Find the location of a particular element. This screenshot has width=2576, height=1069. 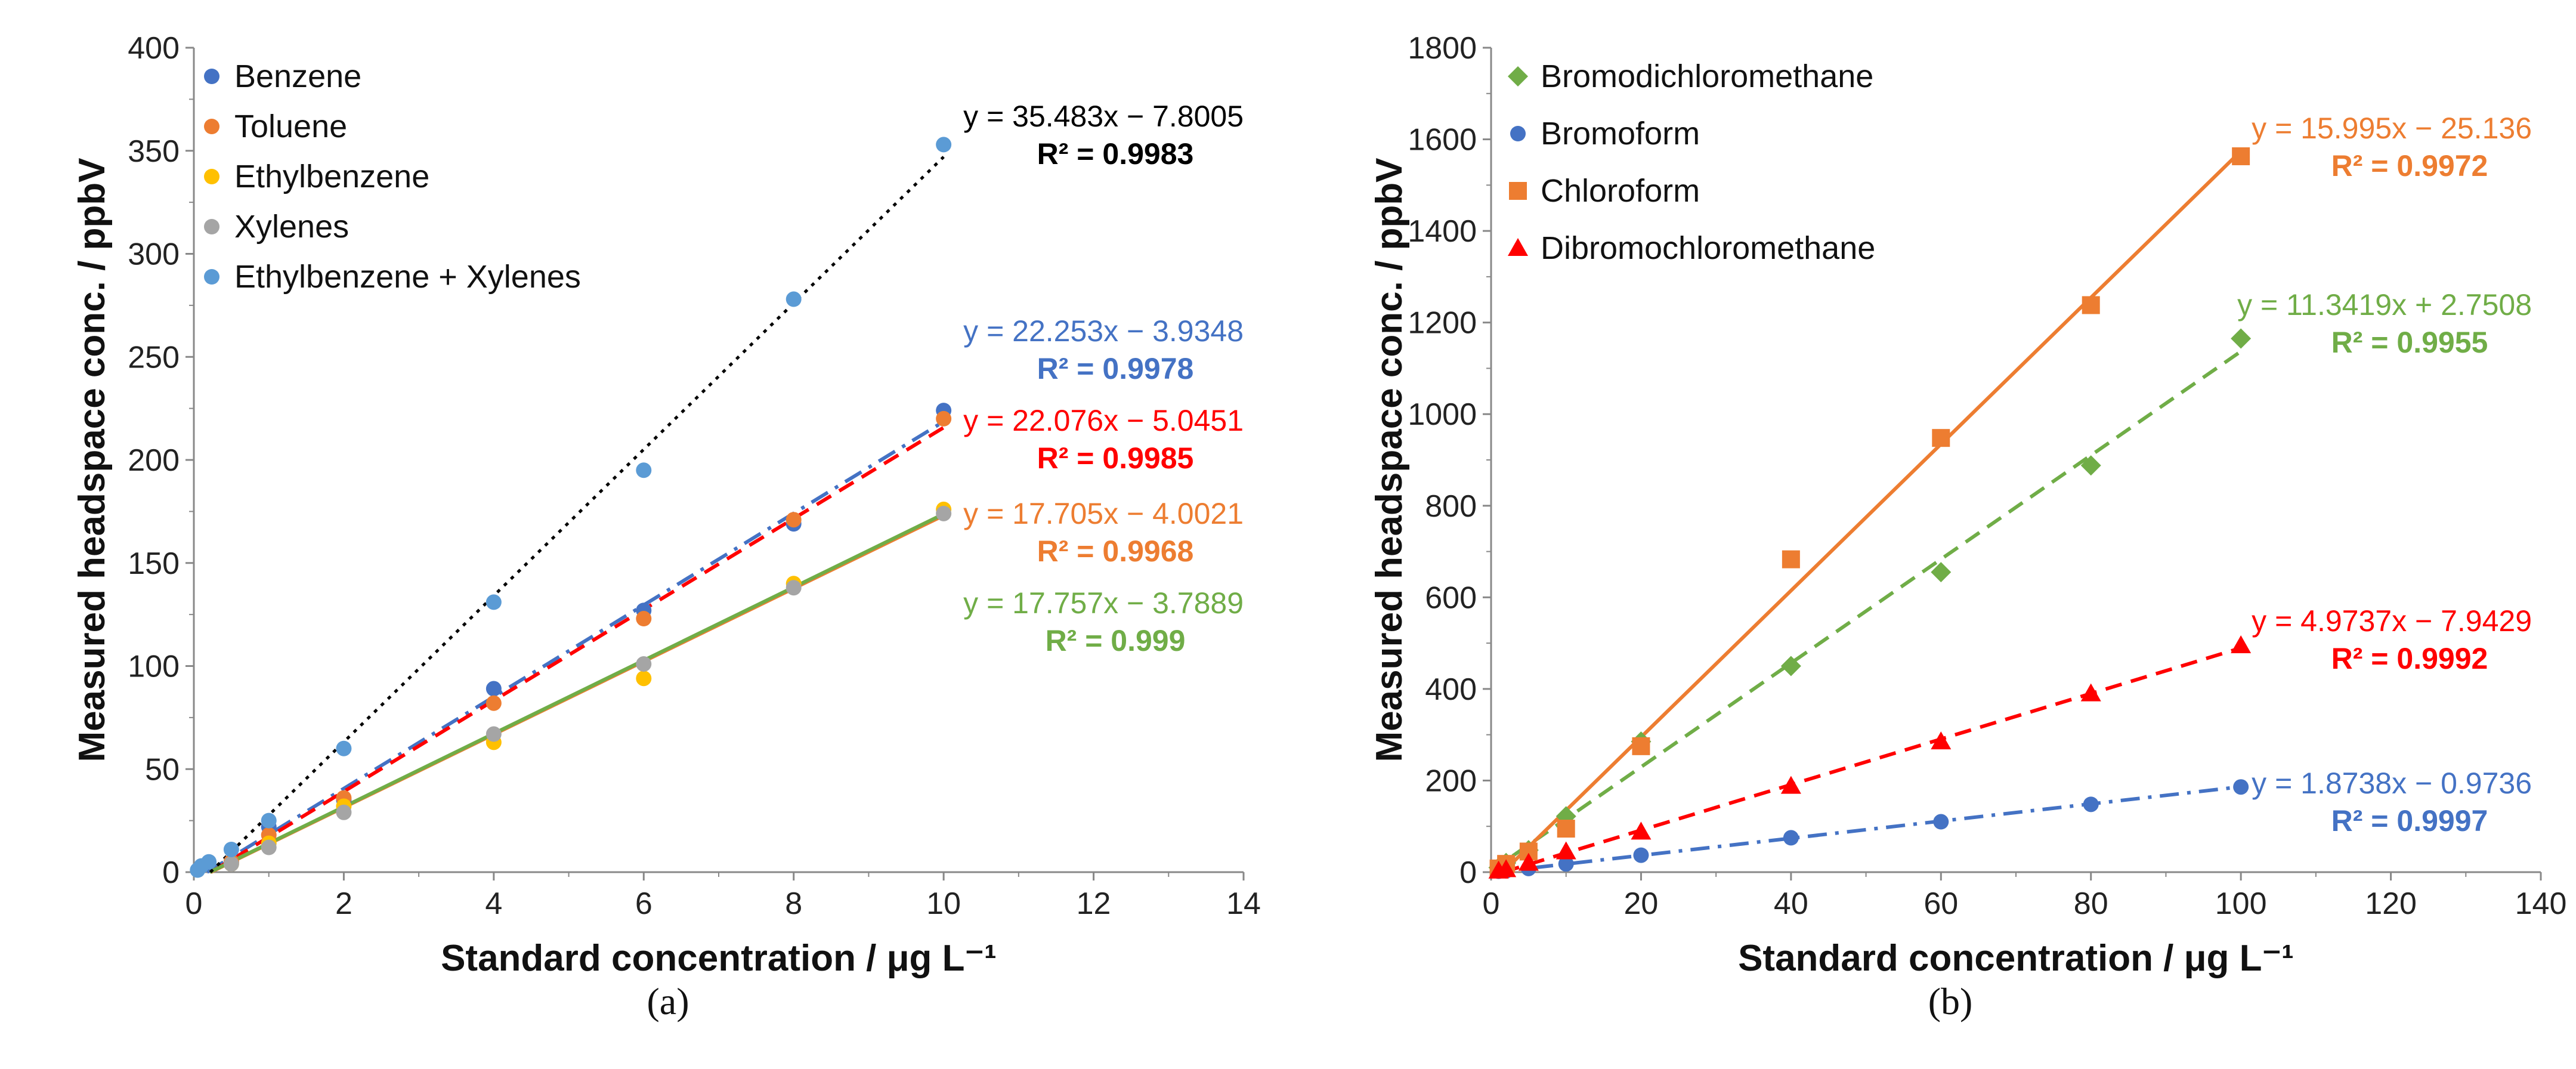

r2-bromoform: R² = 0.9997 is located at coordinates (2409, 821).